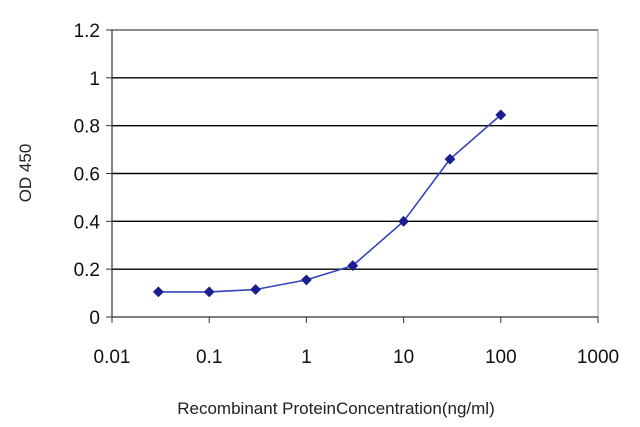 The image size is (640, 427). What do you see at coordinates (306, 357) in the screenshot?
I see `x-tick-label: 1` at bounding box center [306, 357].